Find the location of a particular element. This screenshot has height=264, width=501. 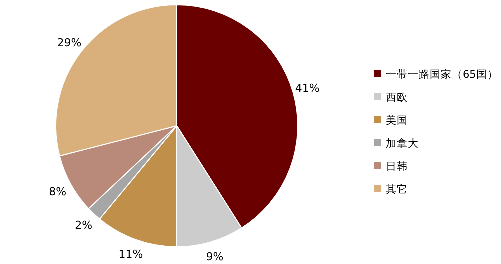

data-label: 8% is located at coordinates (58, 192).